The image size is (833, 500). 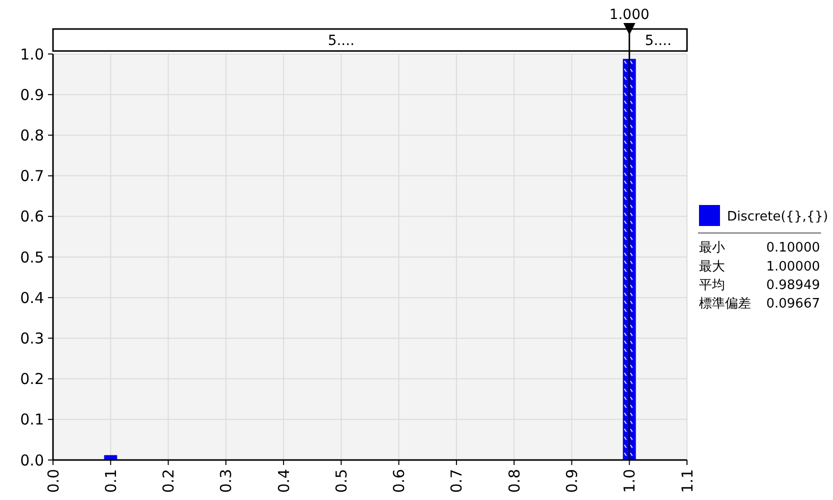 What do you see at coordinates (32, 217) in the screenshot?
I see `y-tick-label: 0.6` at bounding box center [32, 217].